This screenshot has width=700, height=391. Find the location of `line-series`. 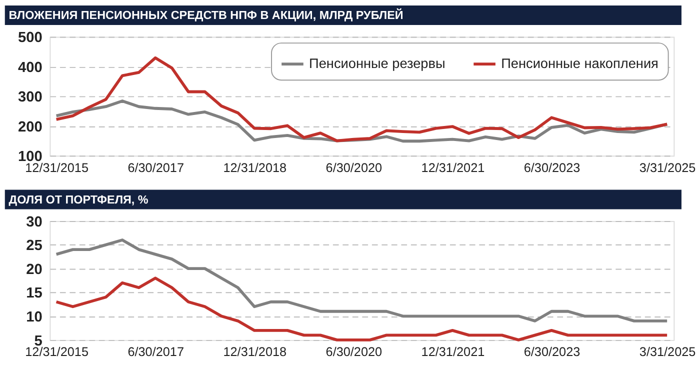

line-series is located at coordinates (361, 309).